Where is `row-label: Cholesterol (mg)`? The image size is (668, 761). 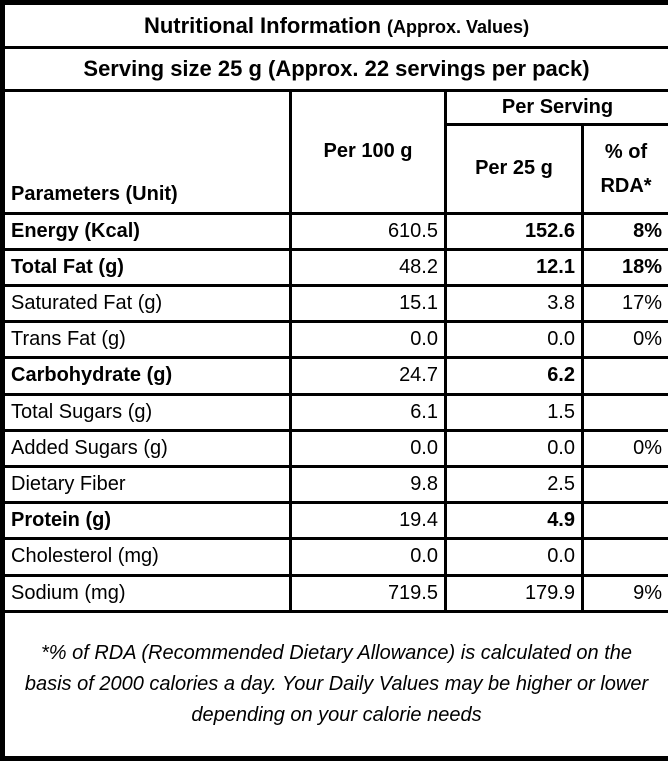 row-label: Cholesterol (mg) is located at coordinates (146, 557).